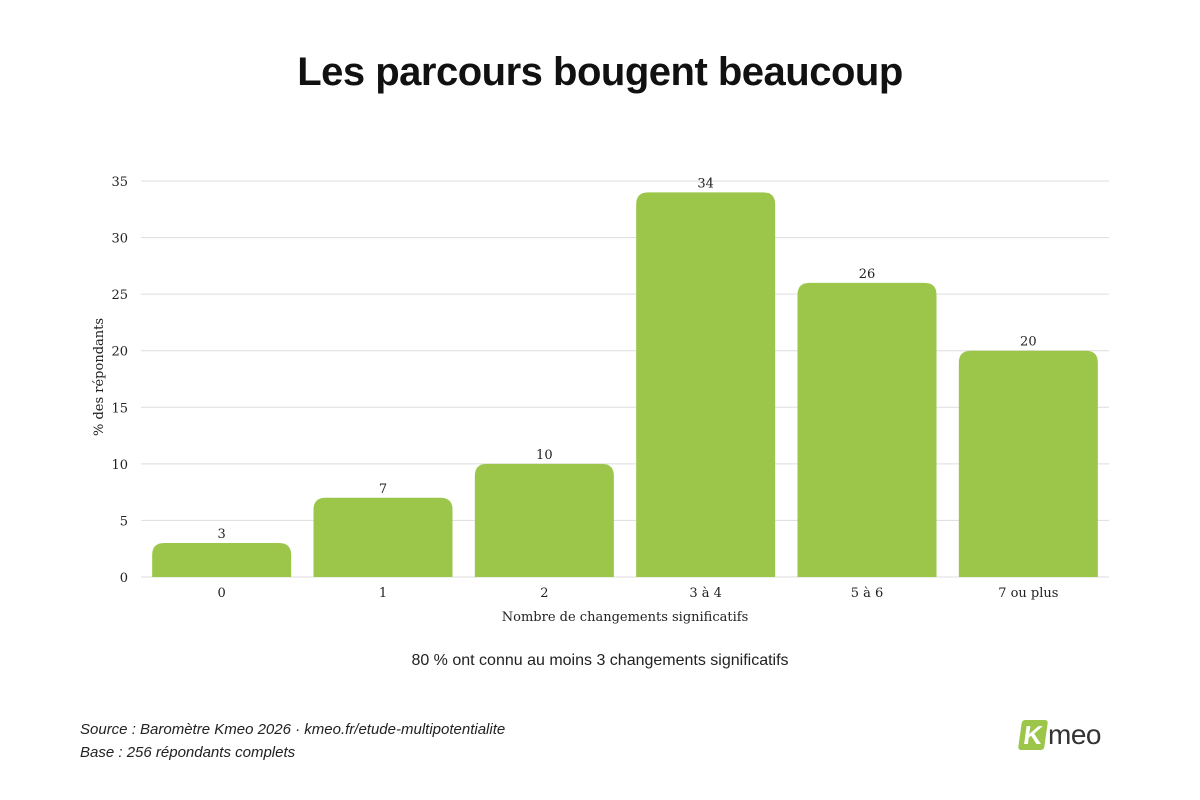 This screenshot has width=1200, height=800. Describe the element at coordinates (222, 534) in the screenshot. I see `data-label: 3` at that location.